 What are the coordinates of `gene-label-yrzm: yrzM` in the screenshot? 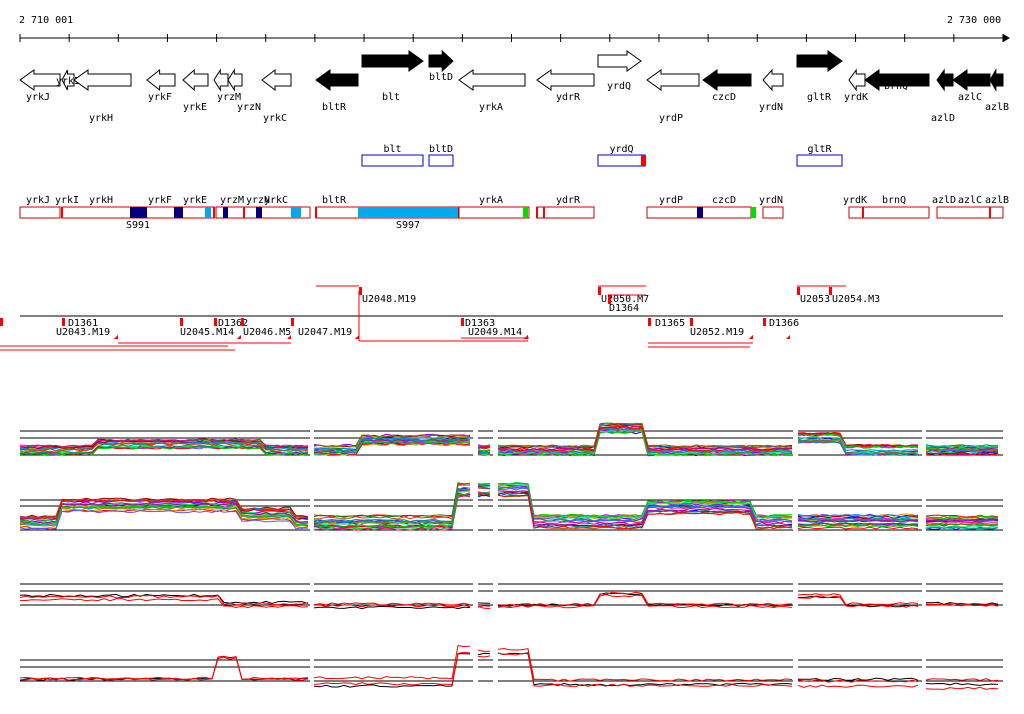 It's located at (229, 97).